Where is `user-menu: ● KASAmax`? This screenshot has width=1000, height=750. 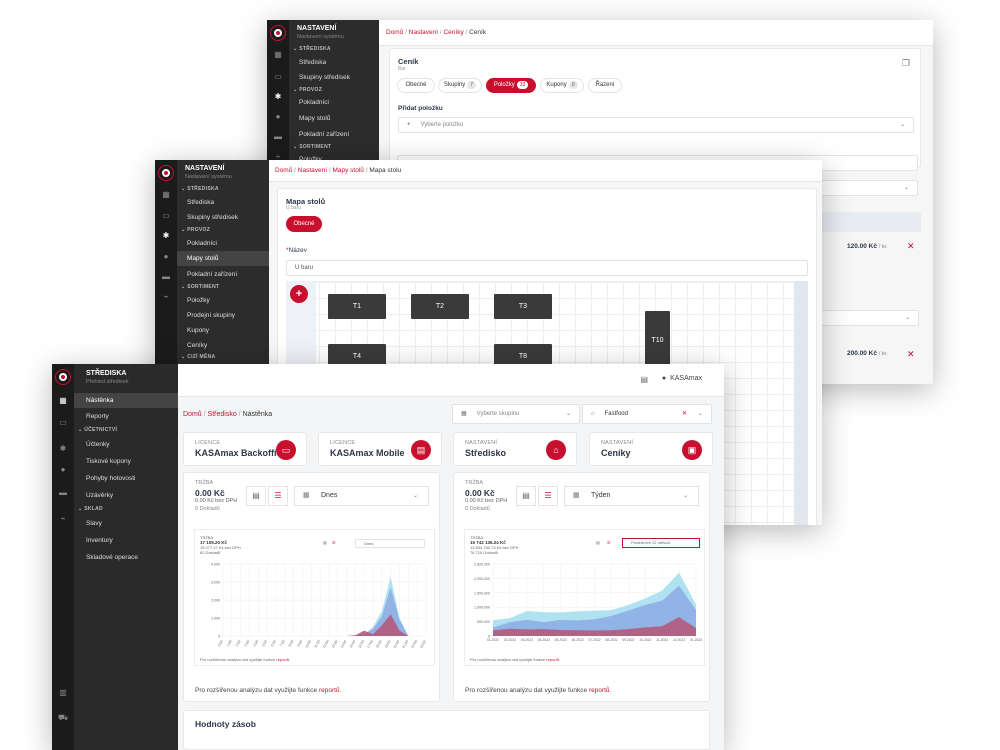
user-menu: ● KASAmax is located at coordinates (681, 378).